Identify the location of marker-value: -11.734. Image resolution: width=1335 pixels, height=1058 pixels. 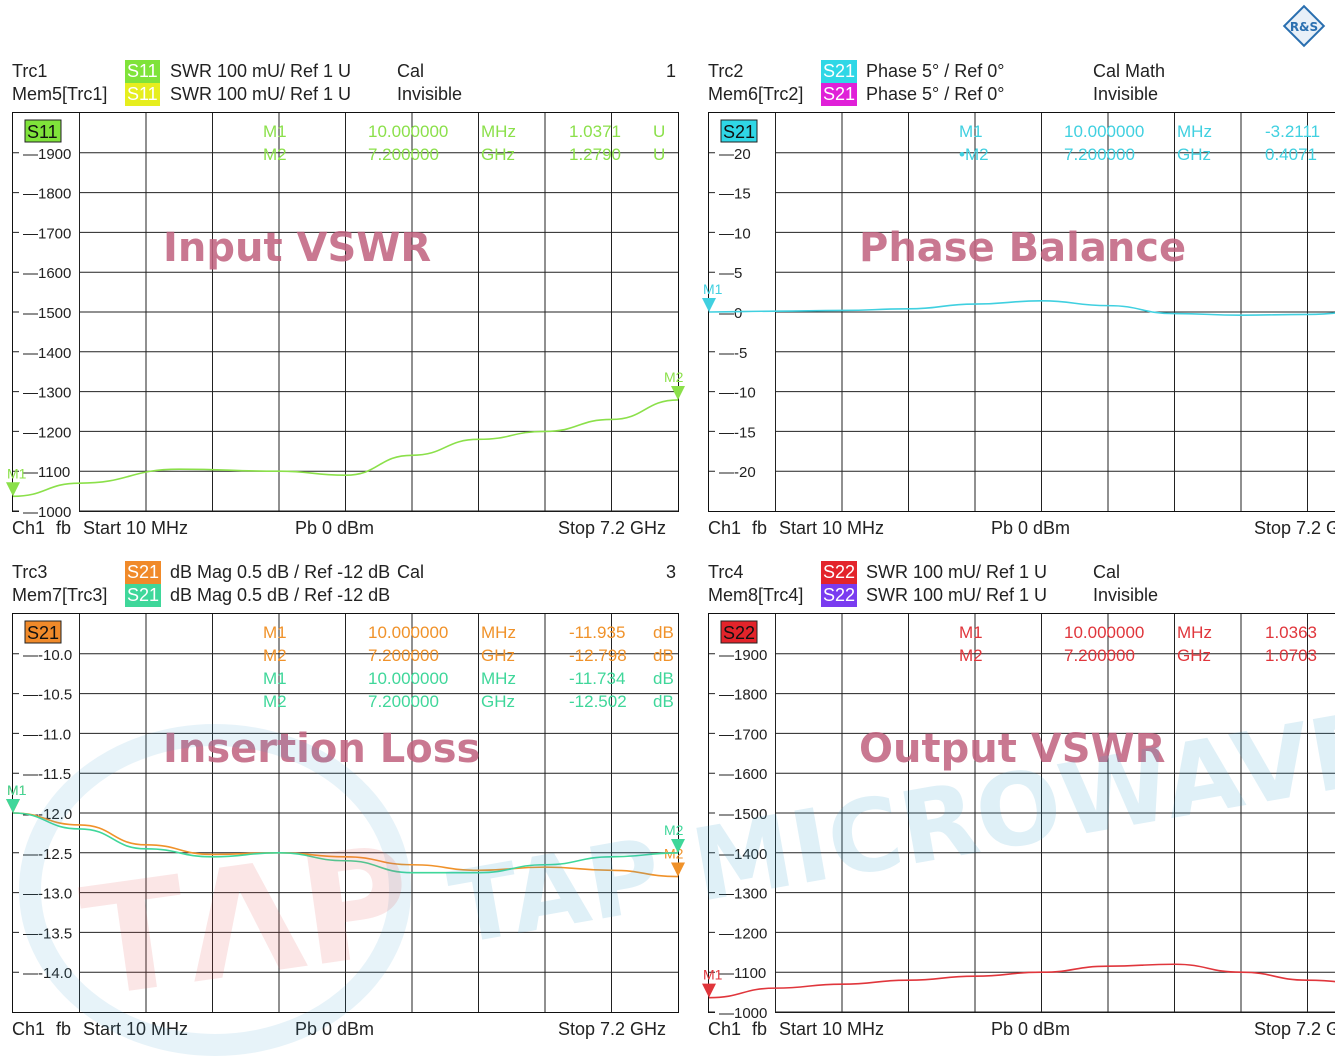
(597, 678).